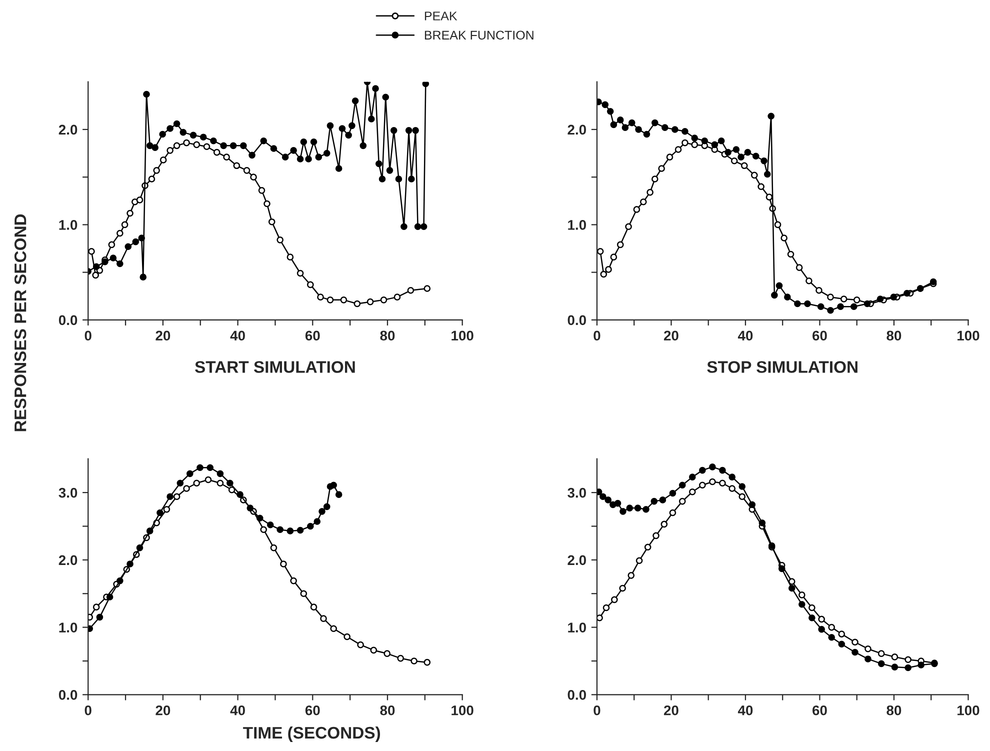 Image resolution: width=990 pixels, height=751 pixels. I want to click on x-axis-title: TIME (SECONDS), so click(311, 734).